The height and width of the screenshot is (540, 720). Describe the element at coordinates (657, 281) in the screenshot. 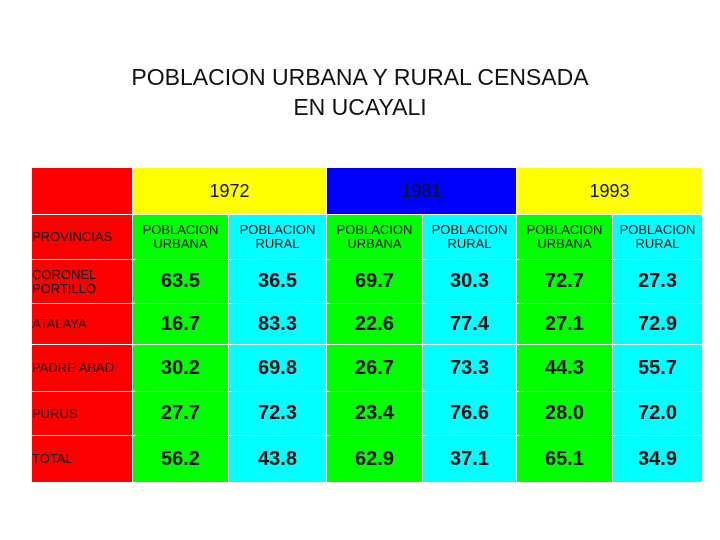

I see `value-cell: 27.3` at that location.